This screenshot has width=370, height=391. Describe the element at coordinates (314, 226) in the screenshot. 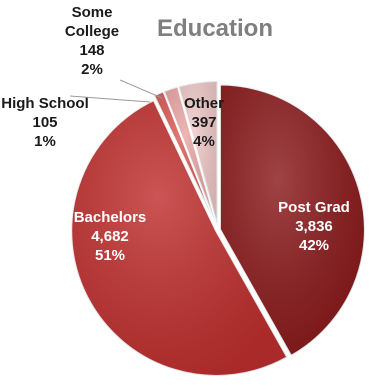

I see `slice-label-post-grad: Post Grad 3,836 42%` at that location.